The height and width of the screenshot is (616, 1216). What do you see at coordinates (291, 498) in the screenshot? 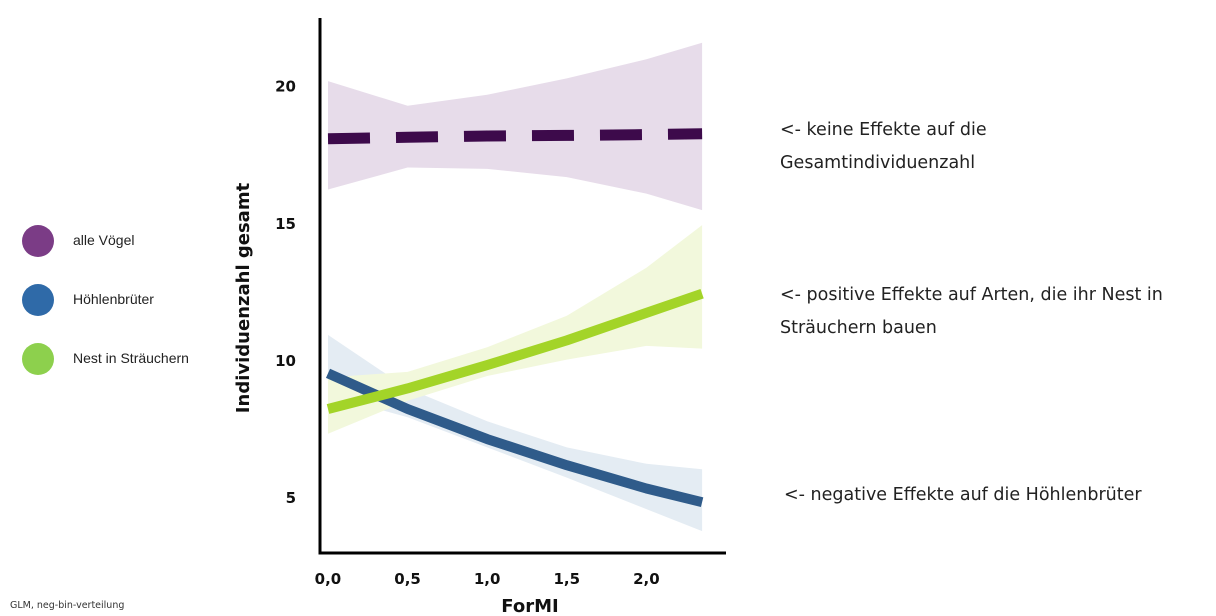
I see `y-tick-label: 5` at bounding box center [291, 498].